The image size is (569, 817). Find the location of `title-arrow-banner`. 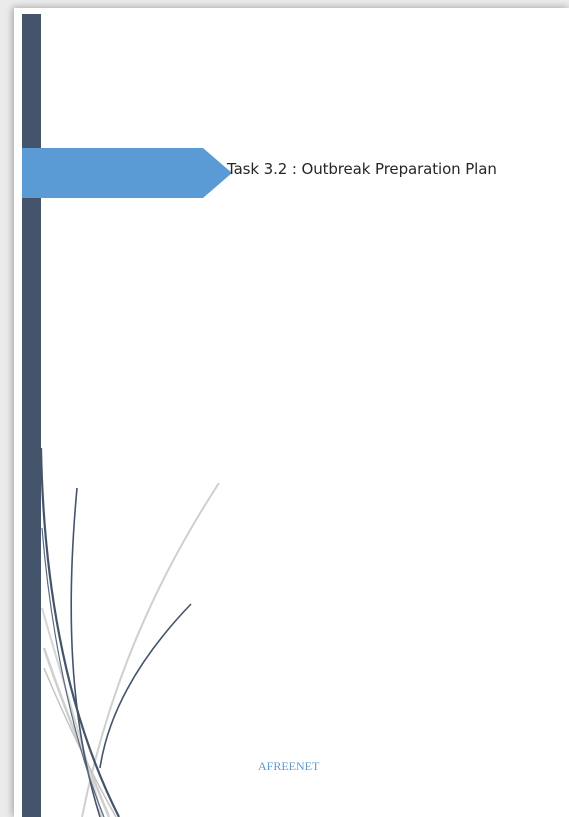

title-arrow-banner is located at coordinates (127, 173).